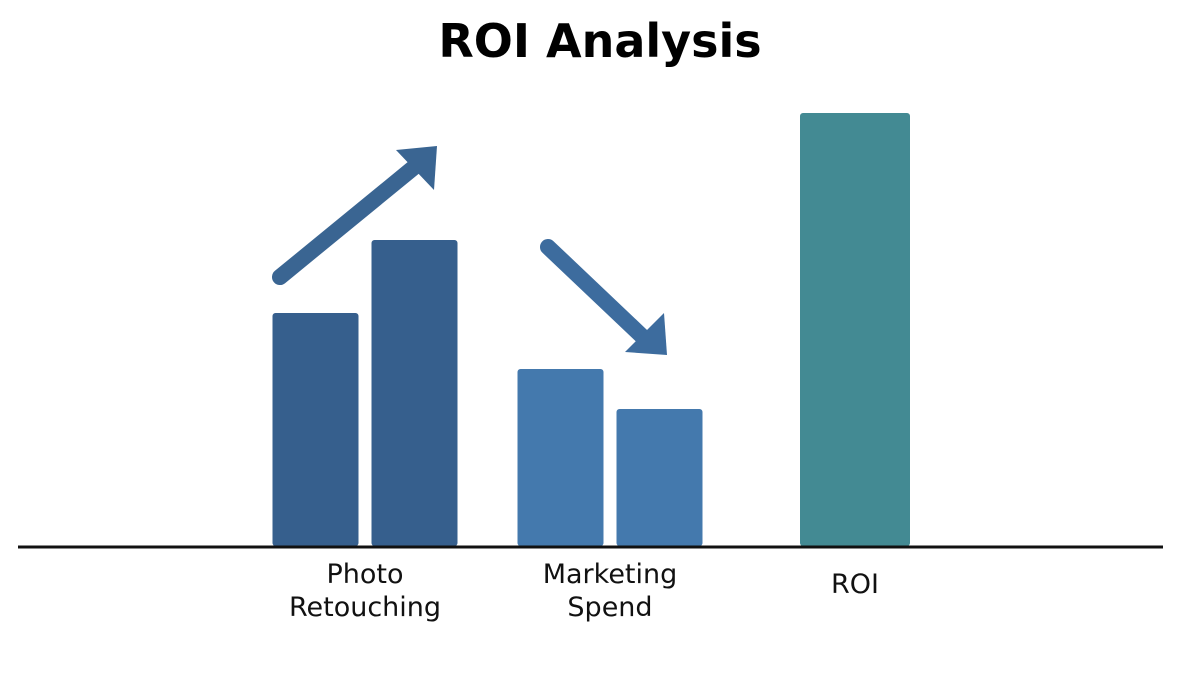  I want to click on trend-up-arrow, so click(354, 215).